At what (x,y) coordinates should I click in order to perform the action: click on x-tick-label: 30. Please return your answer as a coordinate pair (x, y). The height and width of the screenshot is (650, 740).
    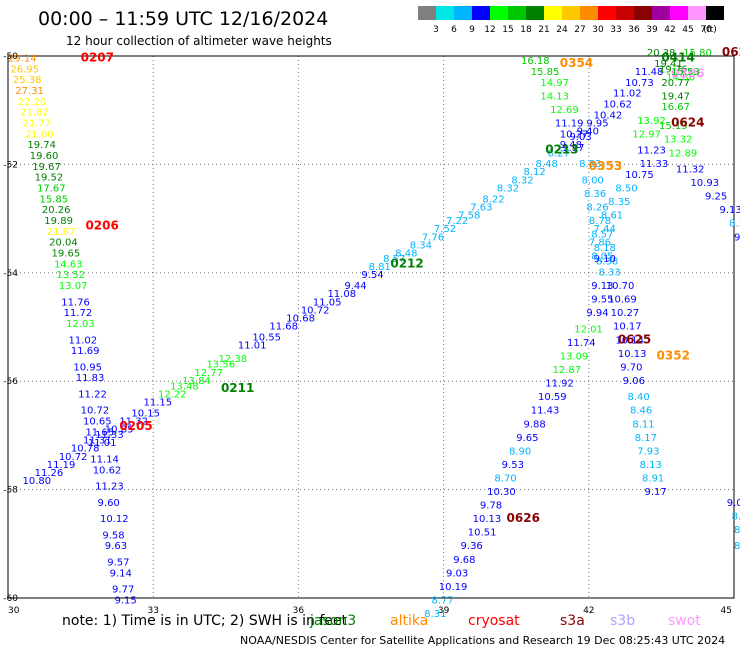
    Looking at the image, I should click on (14, 611).